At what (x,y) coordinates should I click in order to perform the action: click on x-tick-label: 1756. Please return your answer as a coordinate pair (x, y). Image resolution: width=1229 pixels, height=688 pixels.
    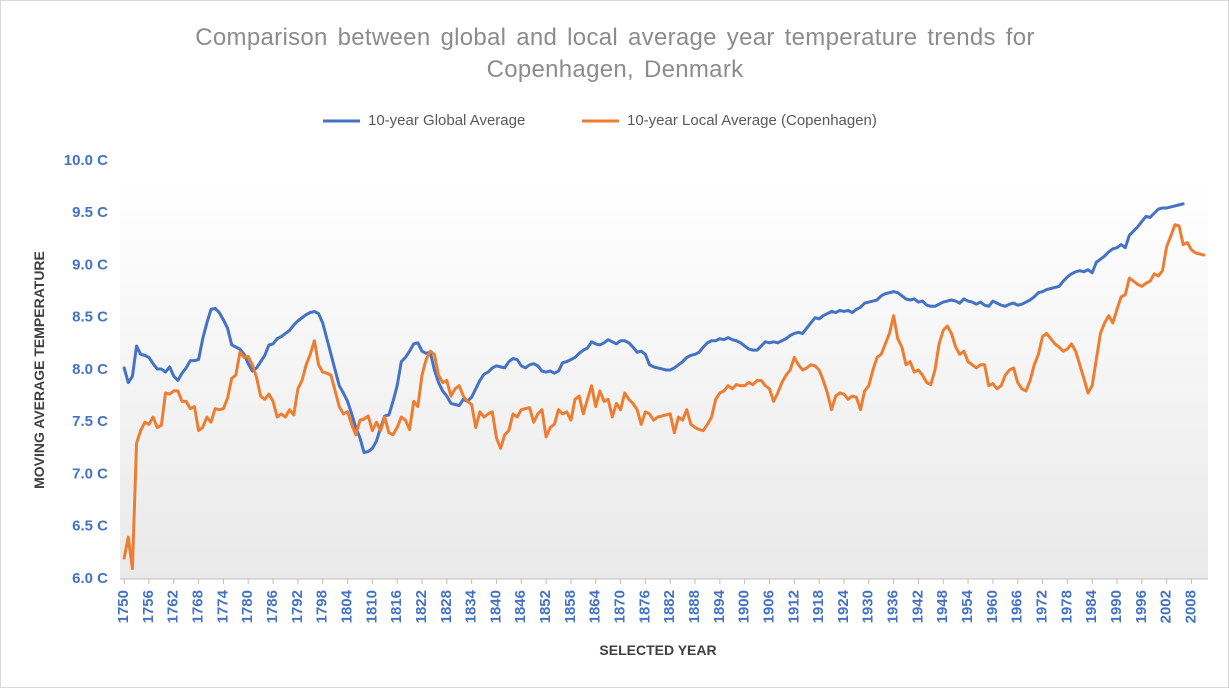
    Looking at the image, I should click on (148, 606).